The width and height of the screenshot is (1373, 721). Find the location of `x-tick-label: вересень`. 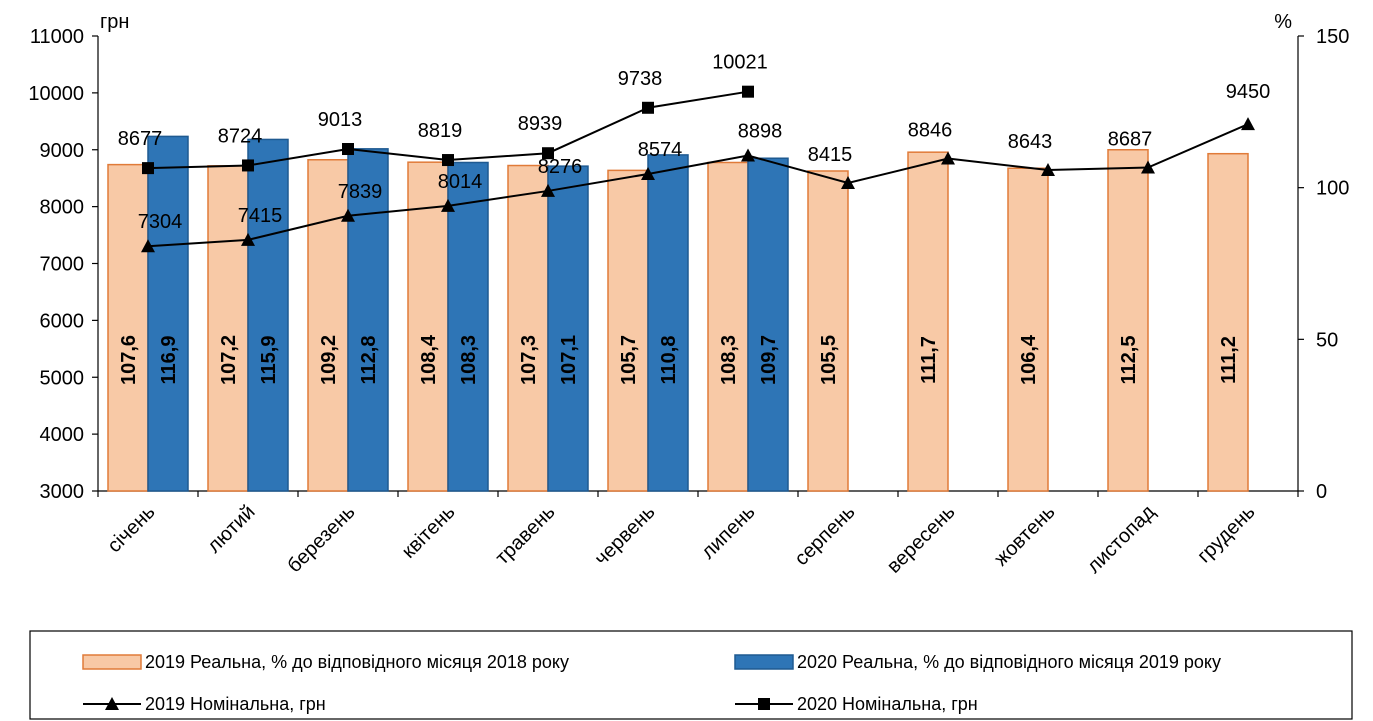

x-tick-label: вересень is located at coordinates (921, 539).